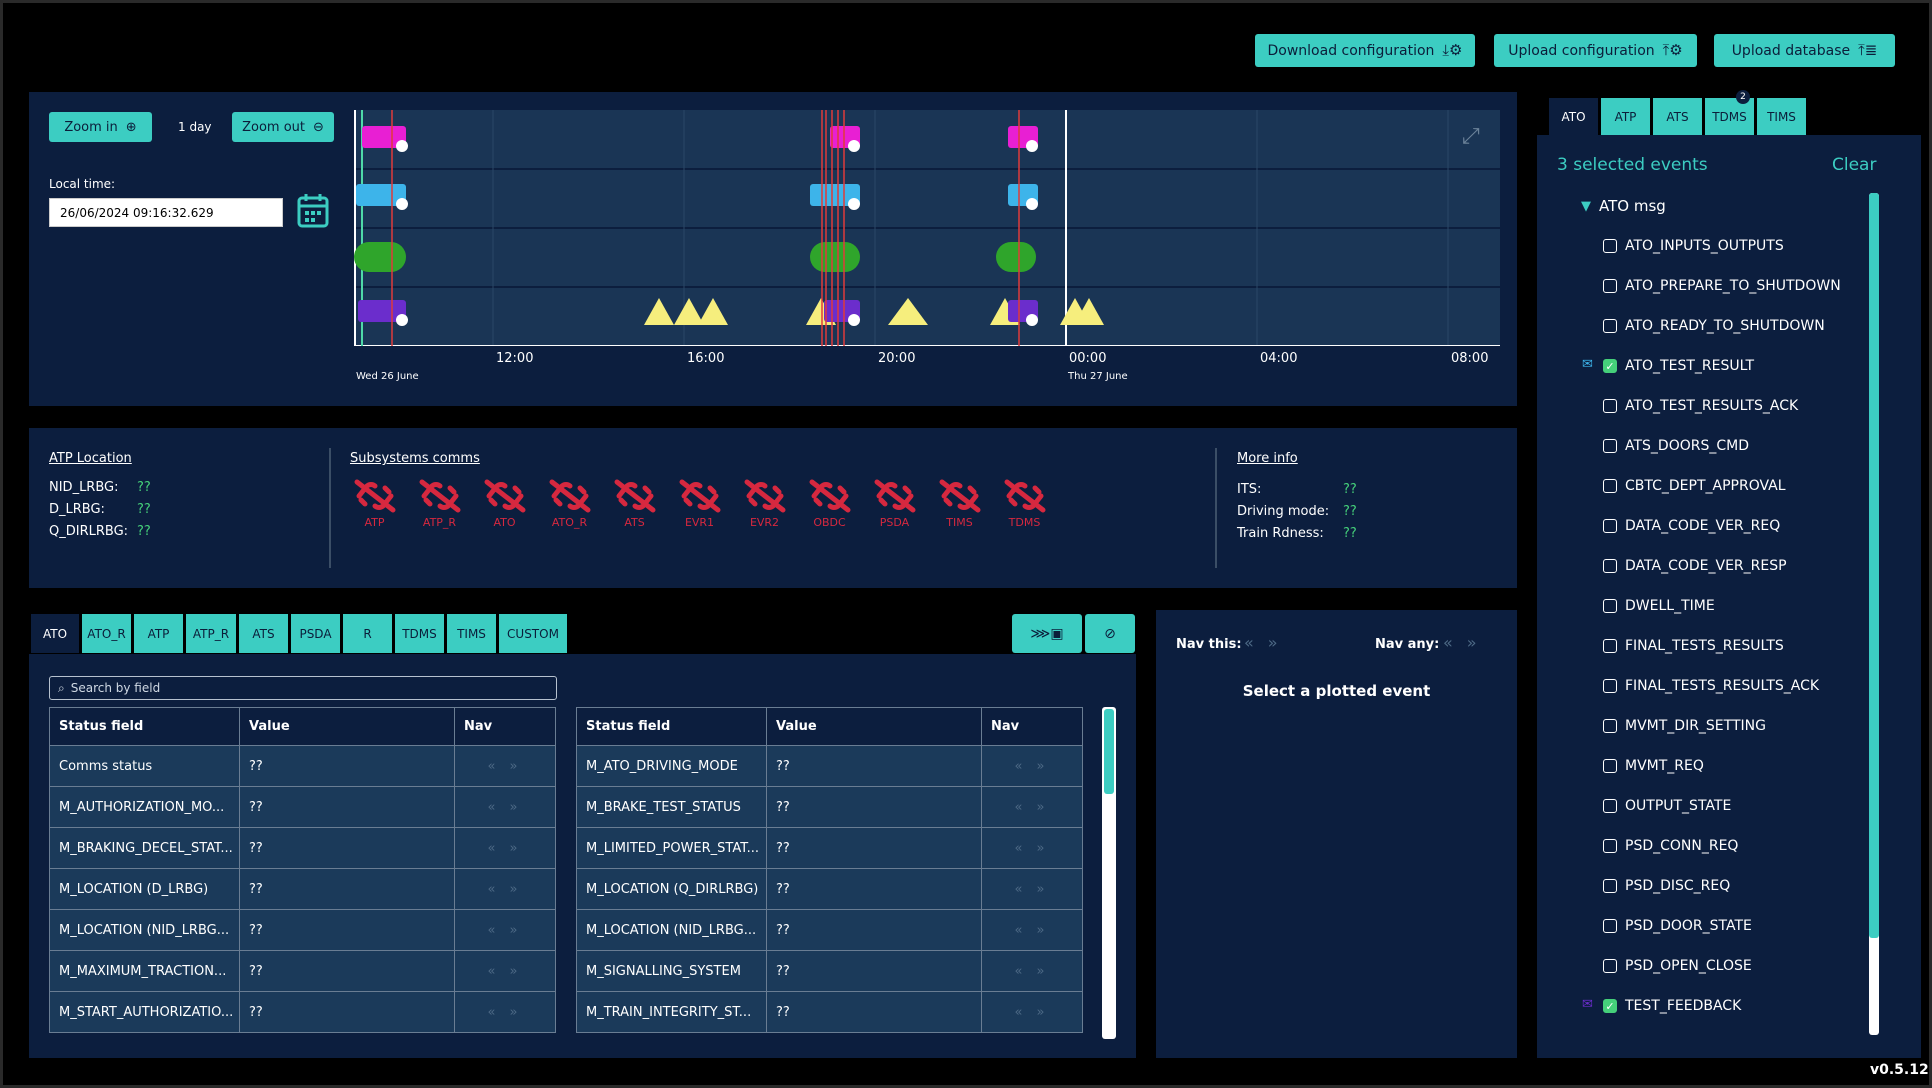 This screenshot has width=1932, height=1088. Describe the element at coordinates (1625, 116) in the screenshot. I see `event-tab-atp: ATP` at that location.